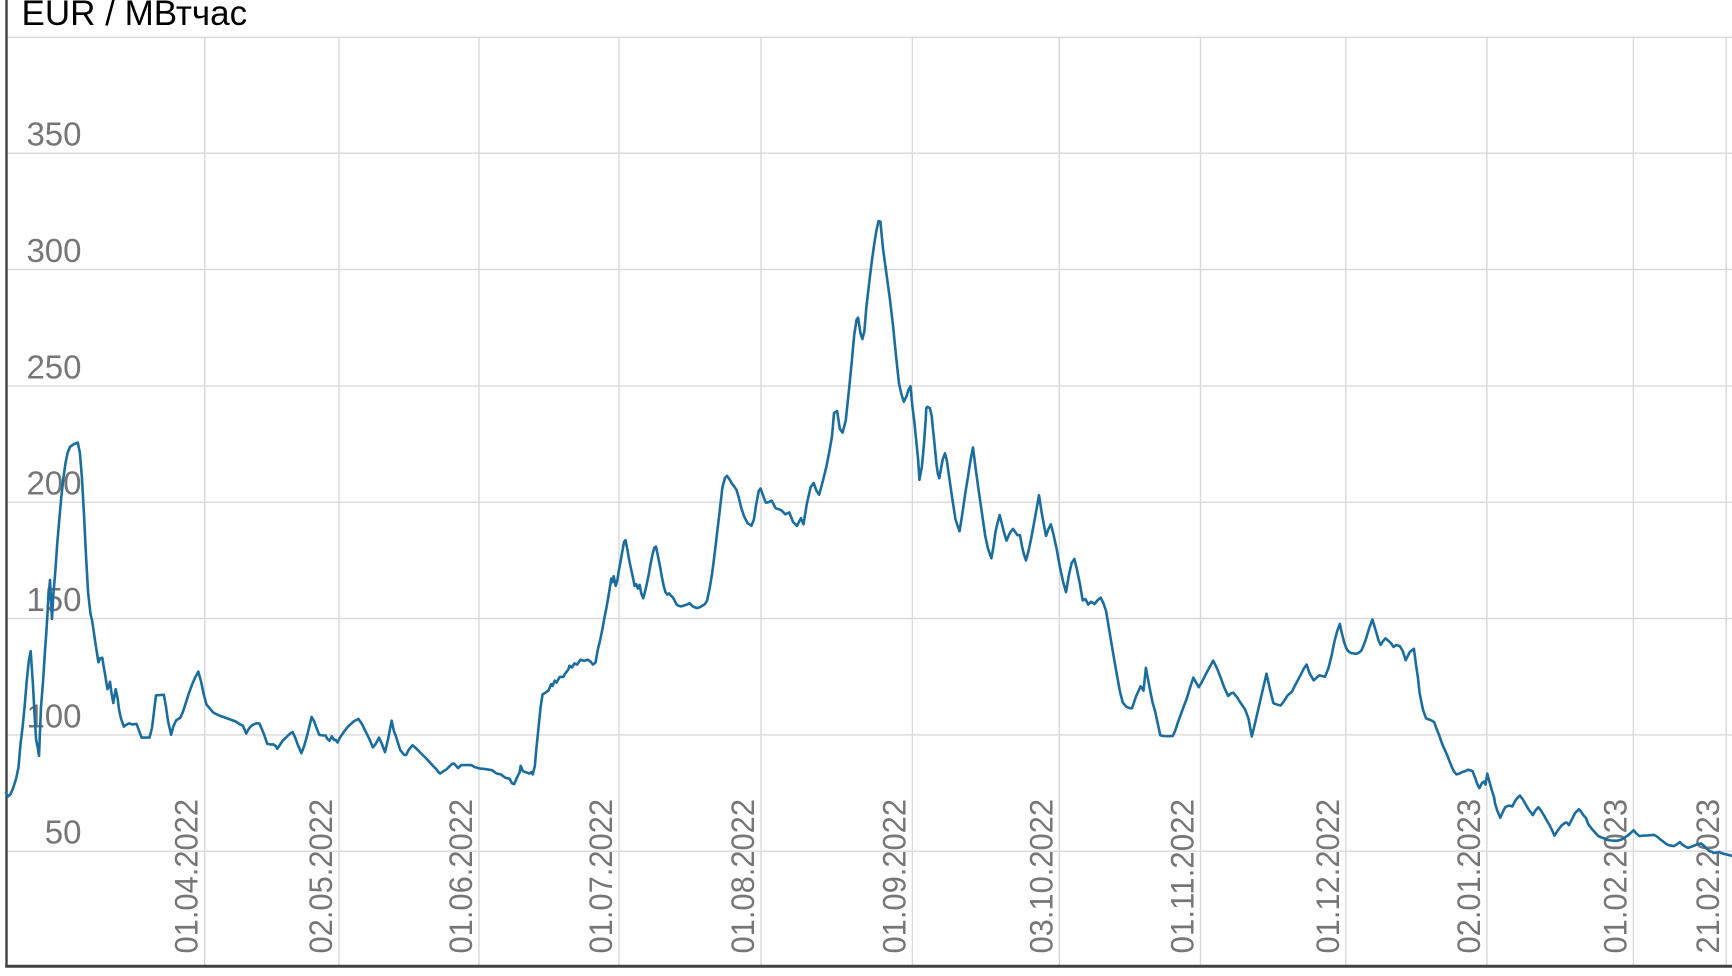  Describe the element at coordinates (1708, 876) in the screenshot. I see `svg-text: 21.02.2023` at that location.